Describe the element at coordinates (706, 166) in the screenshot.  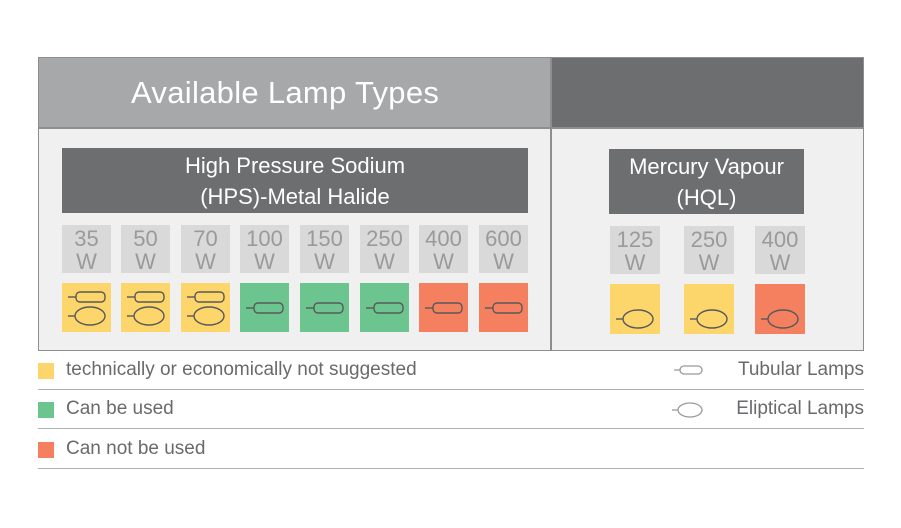
I see `hql-title-line1: Mercury Vapour` at that location.